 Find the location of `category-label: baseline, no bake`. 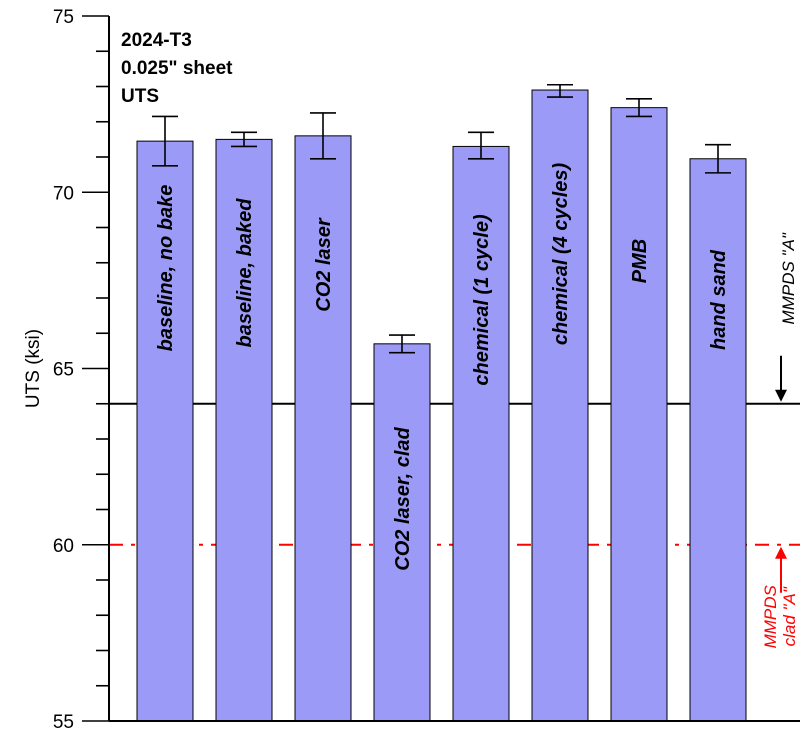

category-label: baseline, no bake is located at coordinates (166, 268).